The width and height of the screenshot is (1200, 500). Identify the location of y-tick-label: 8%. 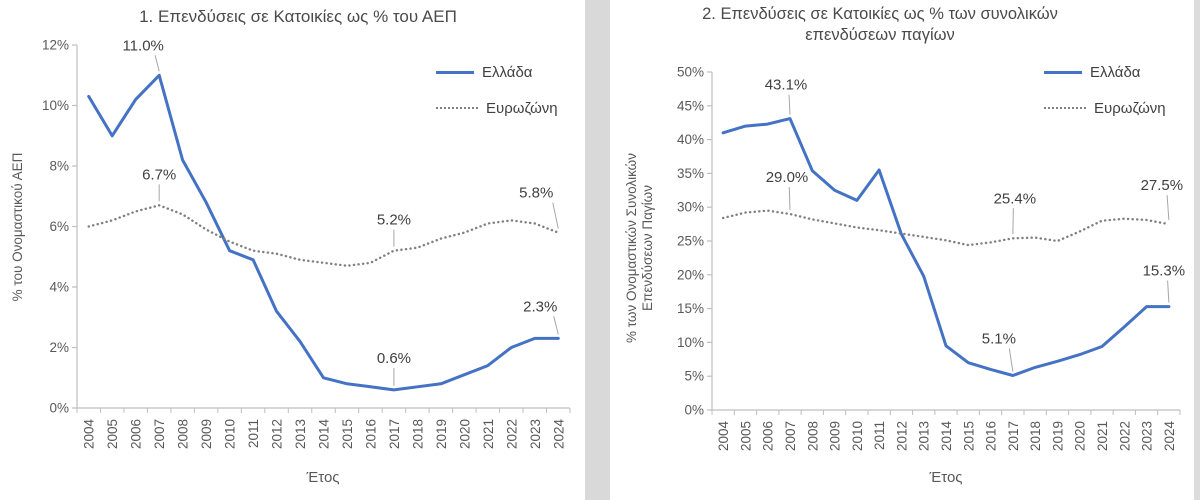
(59, 166).